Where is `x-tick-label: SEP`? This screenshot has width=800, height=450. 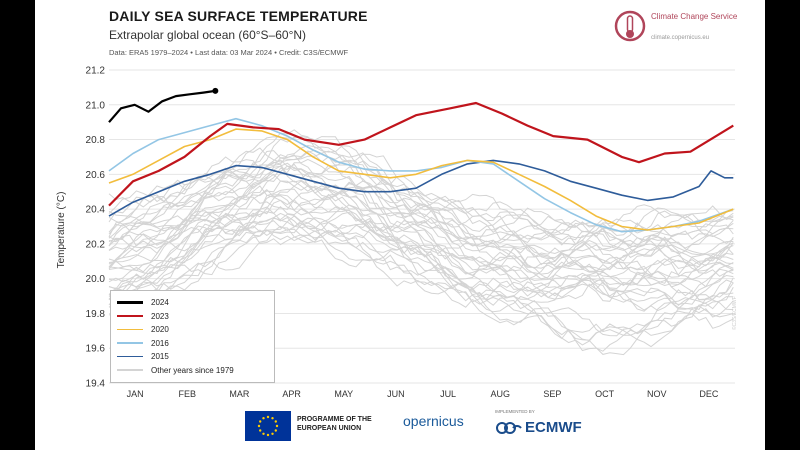 x-tick-label: SEP is located at coordinates (552, 394).